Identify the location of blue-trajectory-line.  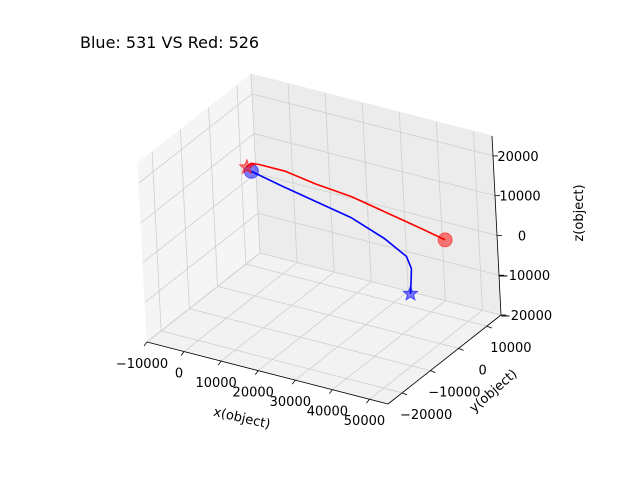
(332, 232).